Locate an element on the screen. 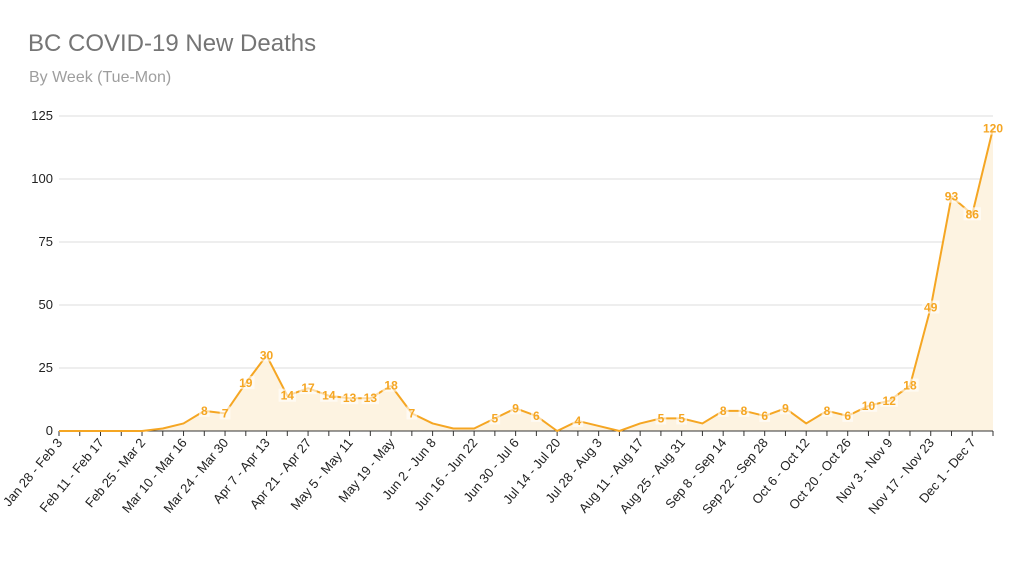 The height and width of the screenshot is (587, 1023). y-tick-label: 125 is located at coordinates (42, 115).